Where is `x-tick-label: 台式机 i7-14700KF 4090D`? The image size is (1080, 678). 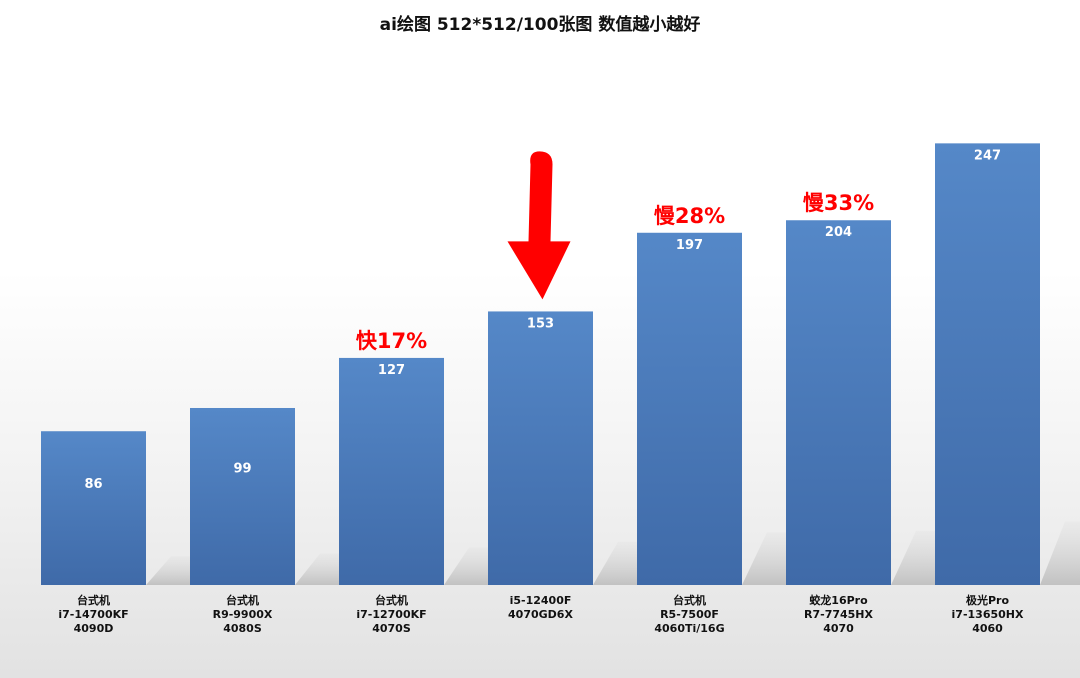 x-tick-label: 台式机 i7-14700KF 4090D is located at coordinates (93, 614).